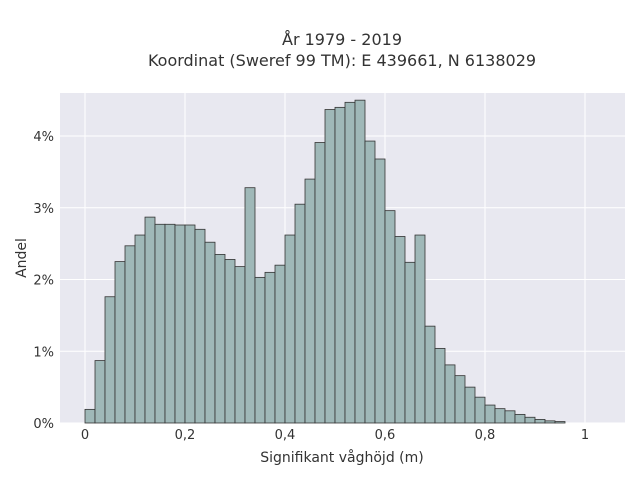 The image size is (640, 480). I want to click on y-tick-label: 2%, so click(43, 281).